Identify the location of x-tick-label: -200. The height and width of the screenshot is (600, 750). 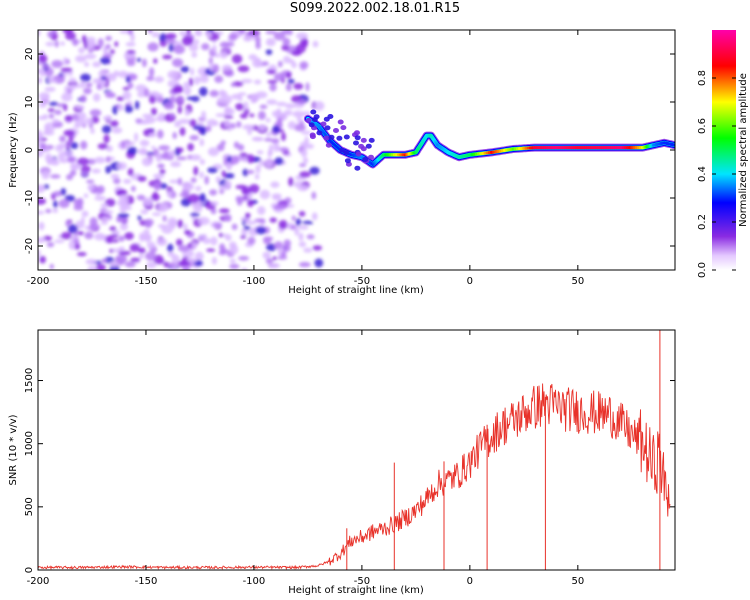
(38, 281).